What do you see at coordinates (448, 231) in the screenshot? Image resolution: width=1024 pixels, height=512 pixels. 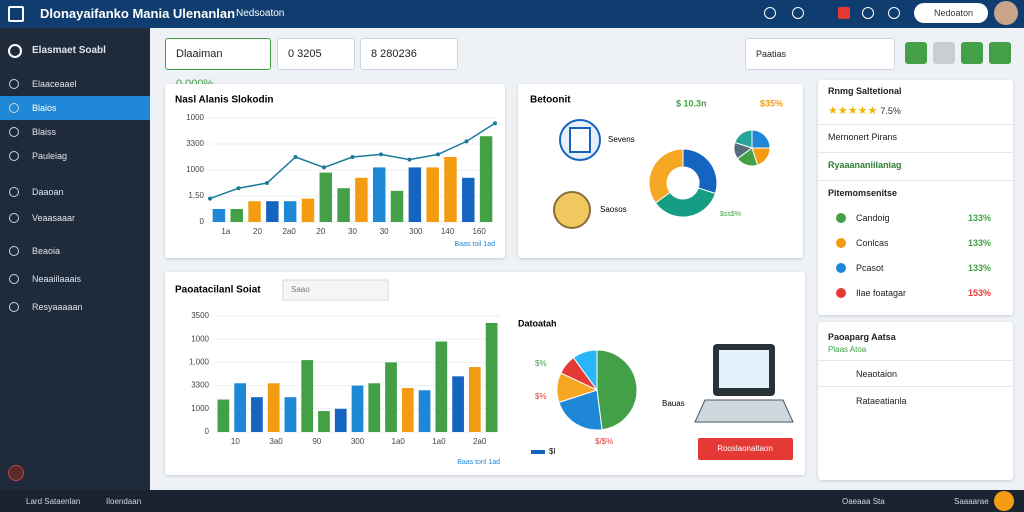 I see `x-tick-label: 140` at bounding box center [448, 231].